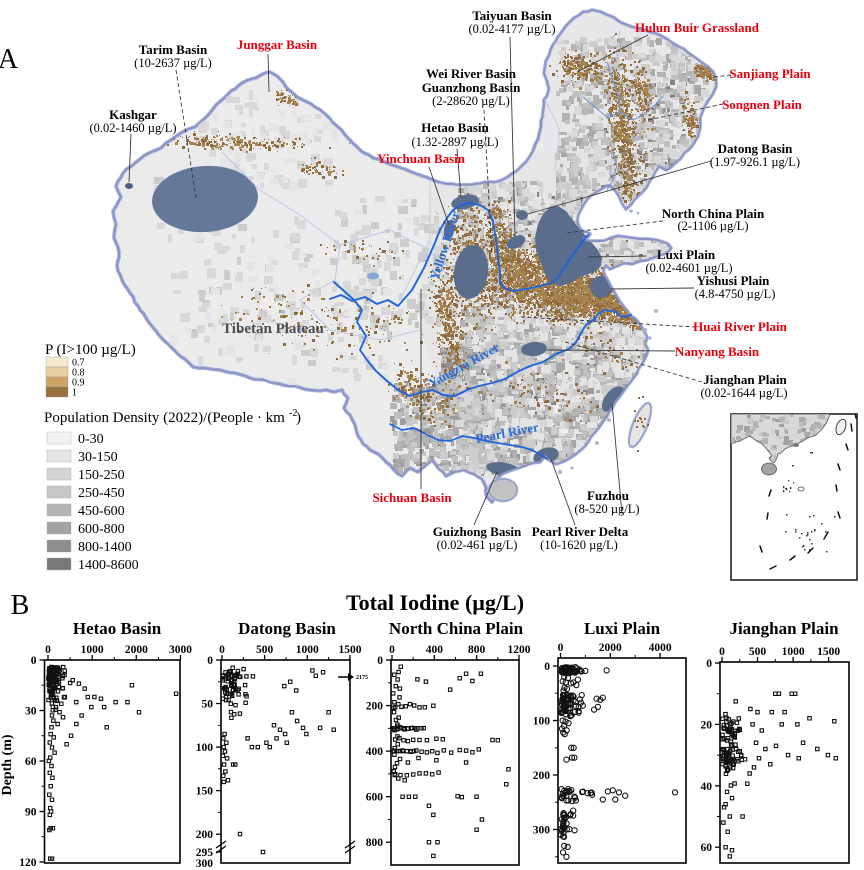  Describe the element at coordinates (78, 383) in the screenshot. I see `svg-text: 0.9` at that location.